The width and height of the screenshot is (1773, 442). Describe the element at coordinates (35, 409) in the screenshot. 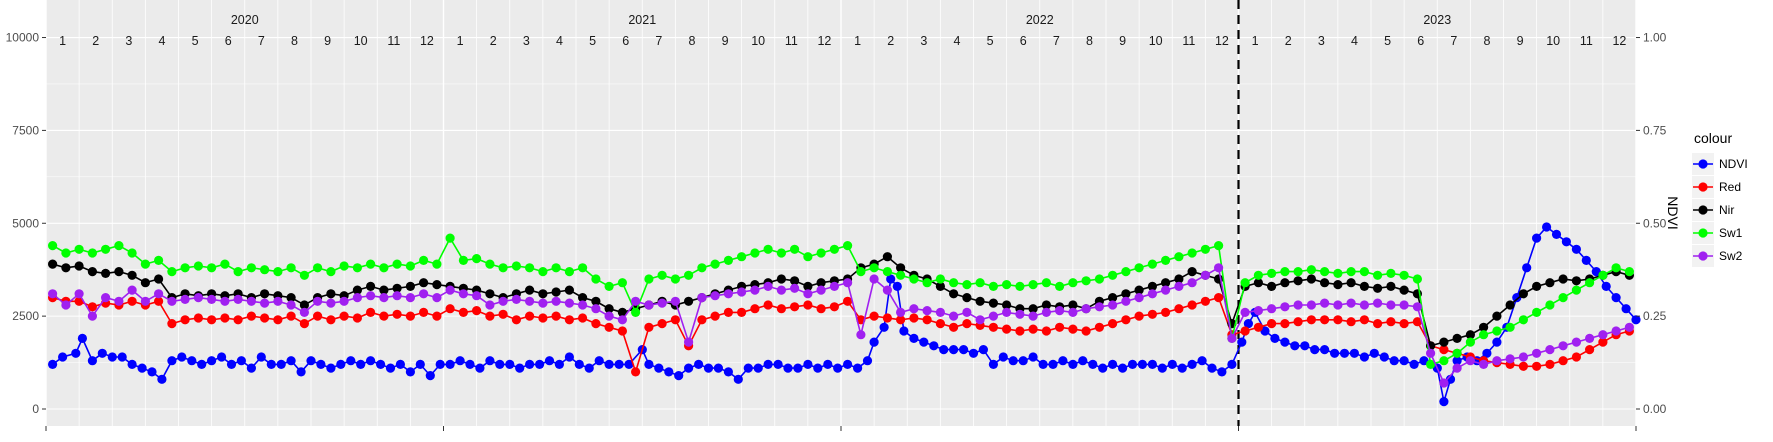

I see `left-axis-tick-label: 0` at that location.